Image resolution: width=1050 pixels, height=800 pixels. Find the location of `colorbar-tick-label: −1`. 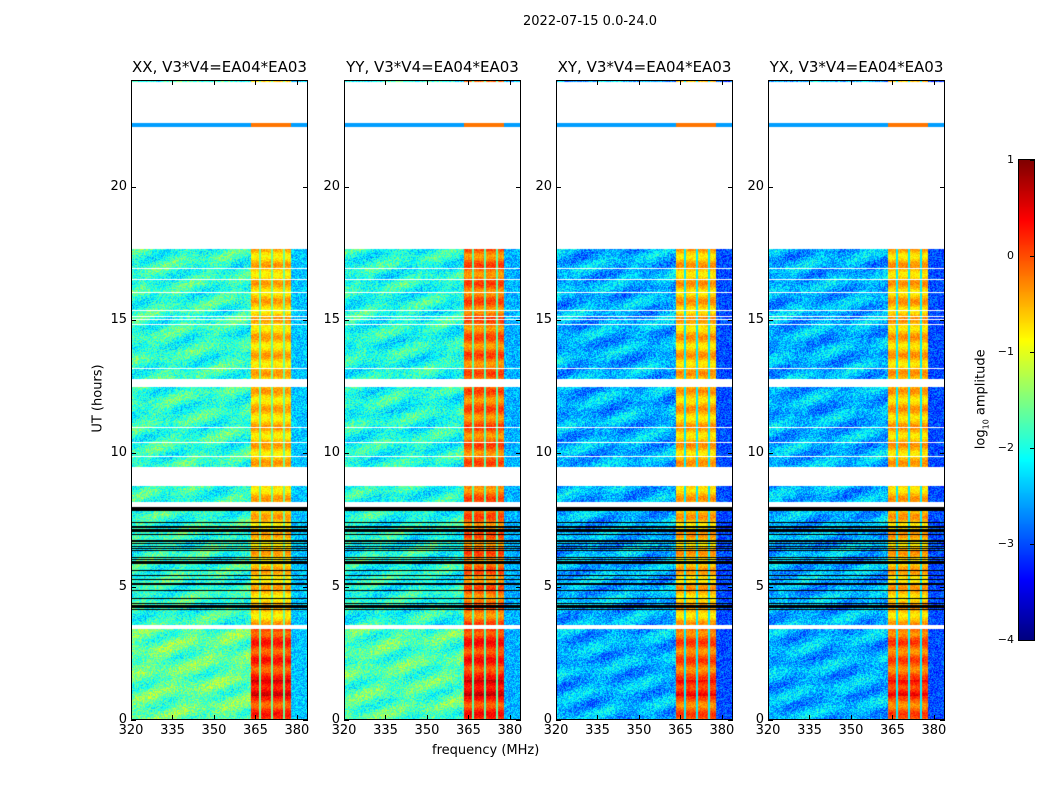

colorbar-tick-label: −1 is located at coordinates (1005, 351).